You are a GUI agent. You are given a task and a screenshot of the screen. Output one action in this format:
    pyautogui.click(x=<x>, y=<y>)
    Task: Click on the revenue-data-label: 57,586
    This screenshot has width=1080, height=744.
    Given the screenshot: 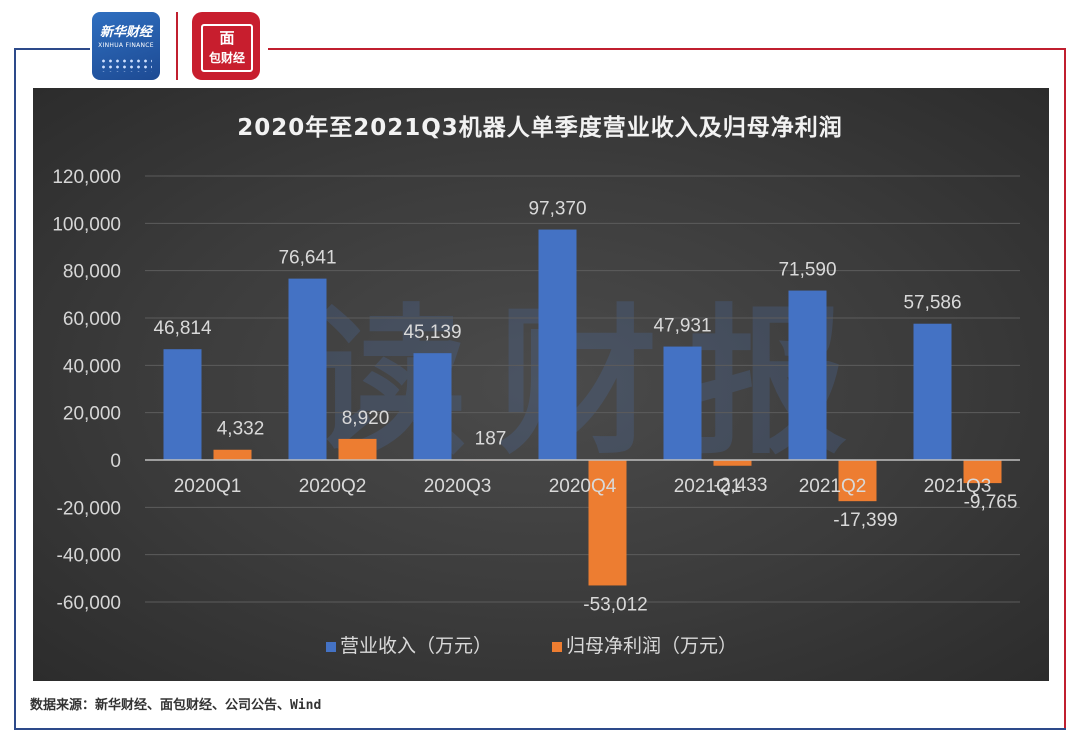 What is the action you would take?
    pyautogui.click(x=932, y=303)
    